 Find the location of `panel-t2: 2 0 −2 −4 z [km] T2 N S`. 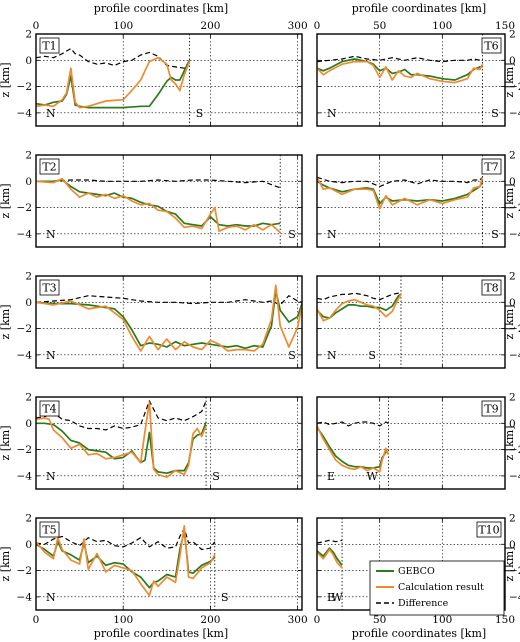

panel-t2: 2 0 −2 −4 z [km] T2 N S is located at coordinates (151, 199).